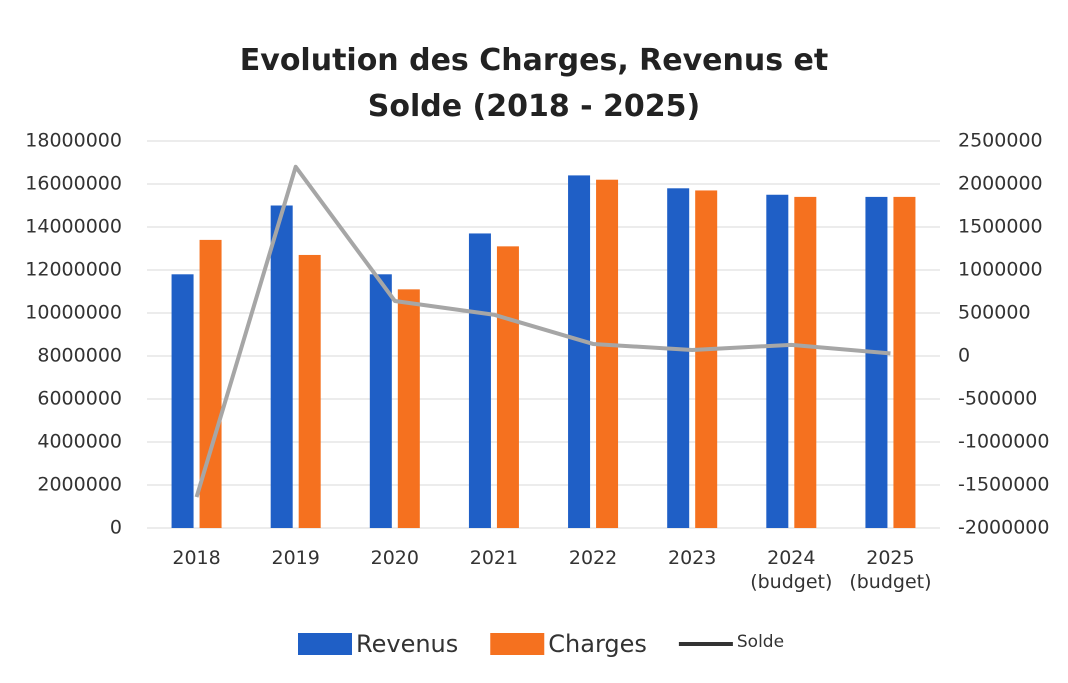  What do you see at coordinates (1000, 184) in the screenshot?
I see `y2-tick-label: 2000000` at bounding box center [1000, 184].